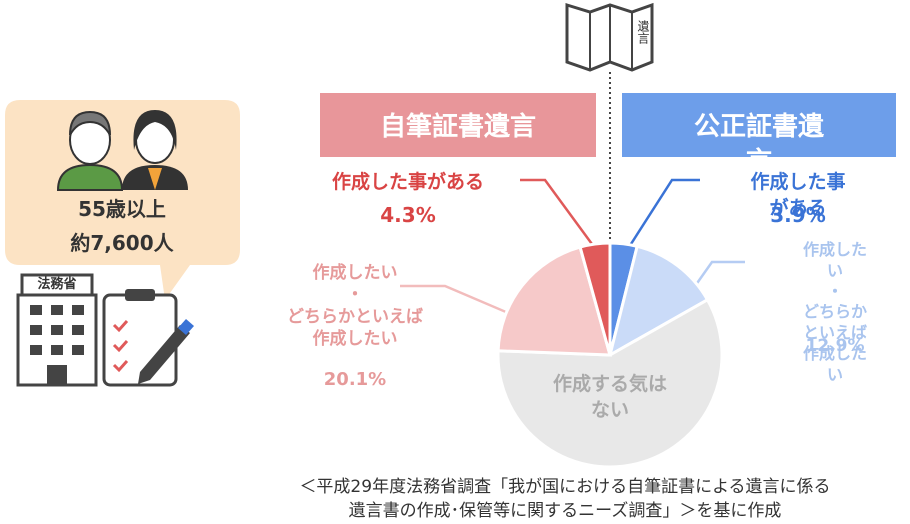 This screenshot has width=910, height=524. I want to click on building-label: 法務省, so click(57, 284).